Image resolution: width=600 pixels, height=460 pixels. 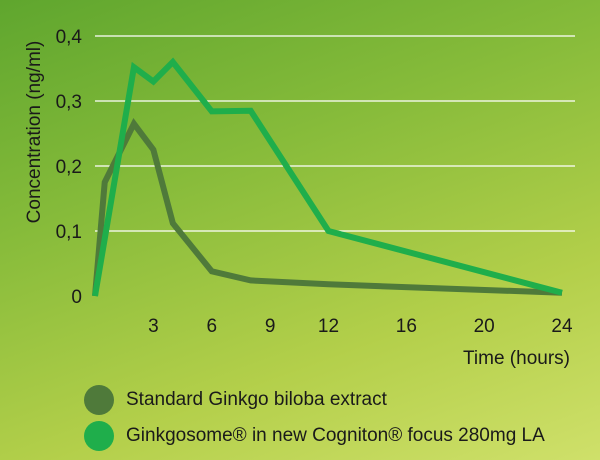 I want to click on y-tick-label: 0,4, so click(x=69, y=37).